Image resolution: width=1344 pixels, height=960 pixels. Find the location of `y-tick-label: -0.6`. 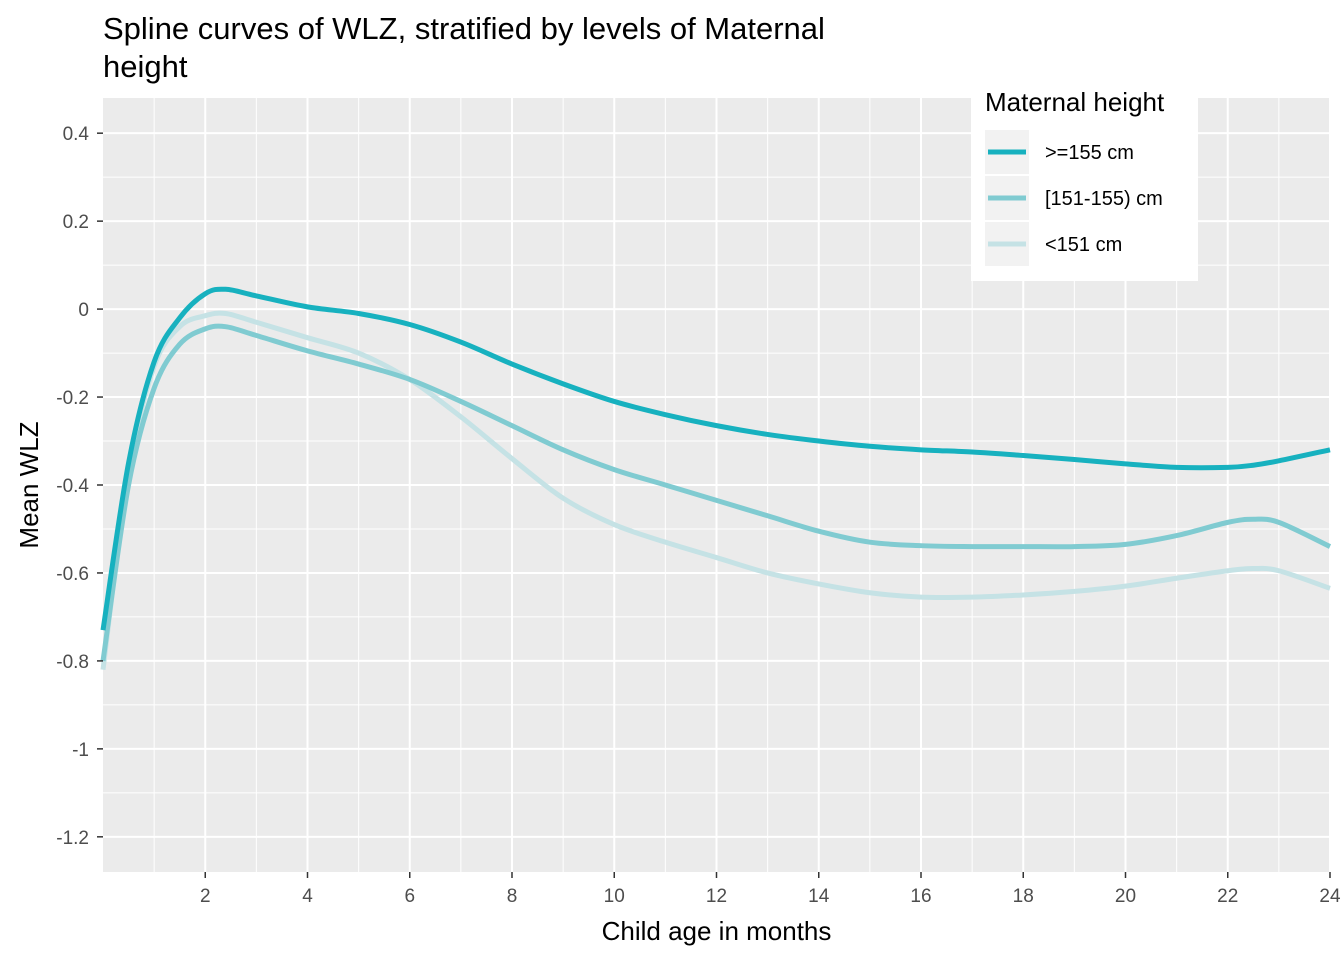

y-tick-label: -0.6 is located at coordinates (72, 574).